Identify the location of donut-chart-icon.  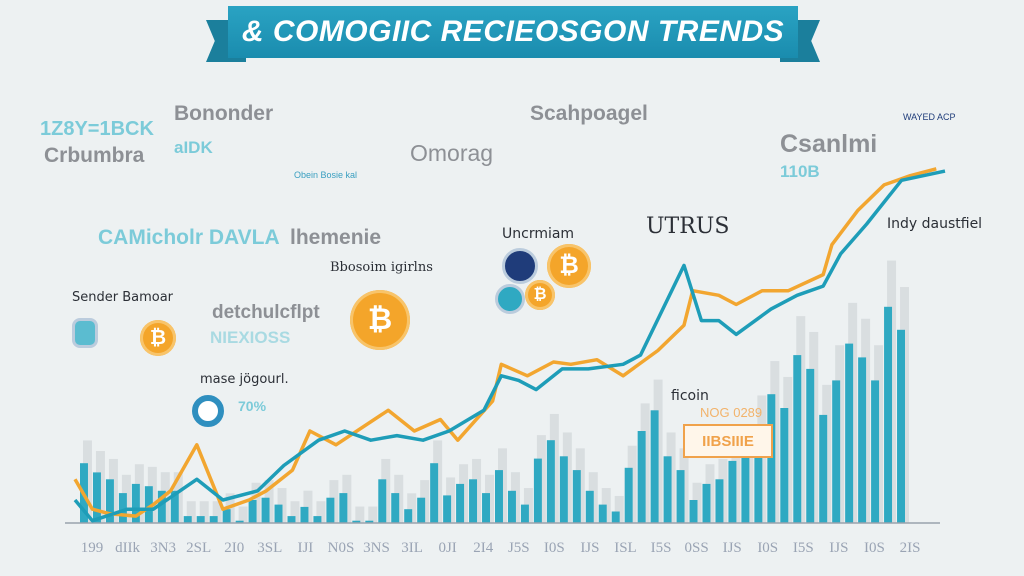
(208, 411).